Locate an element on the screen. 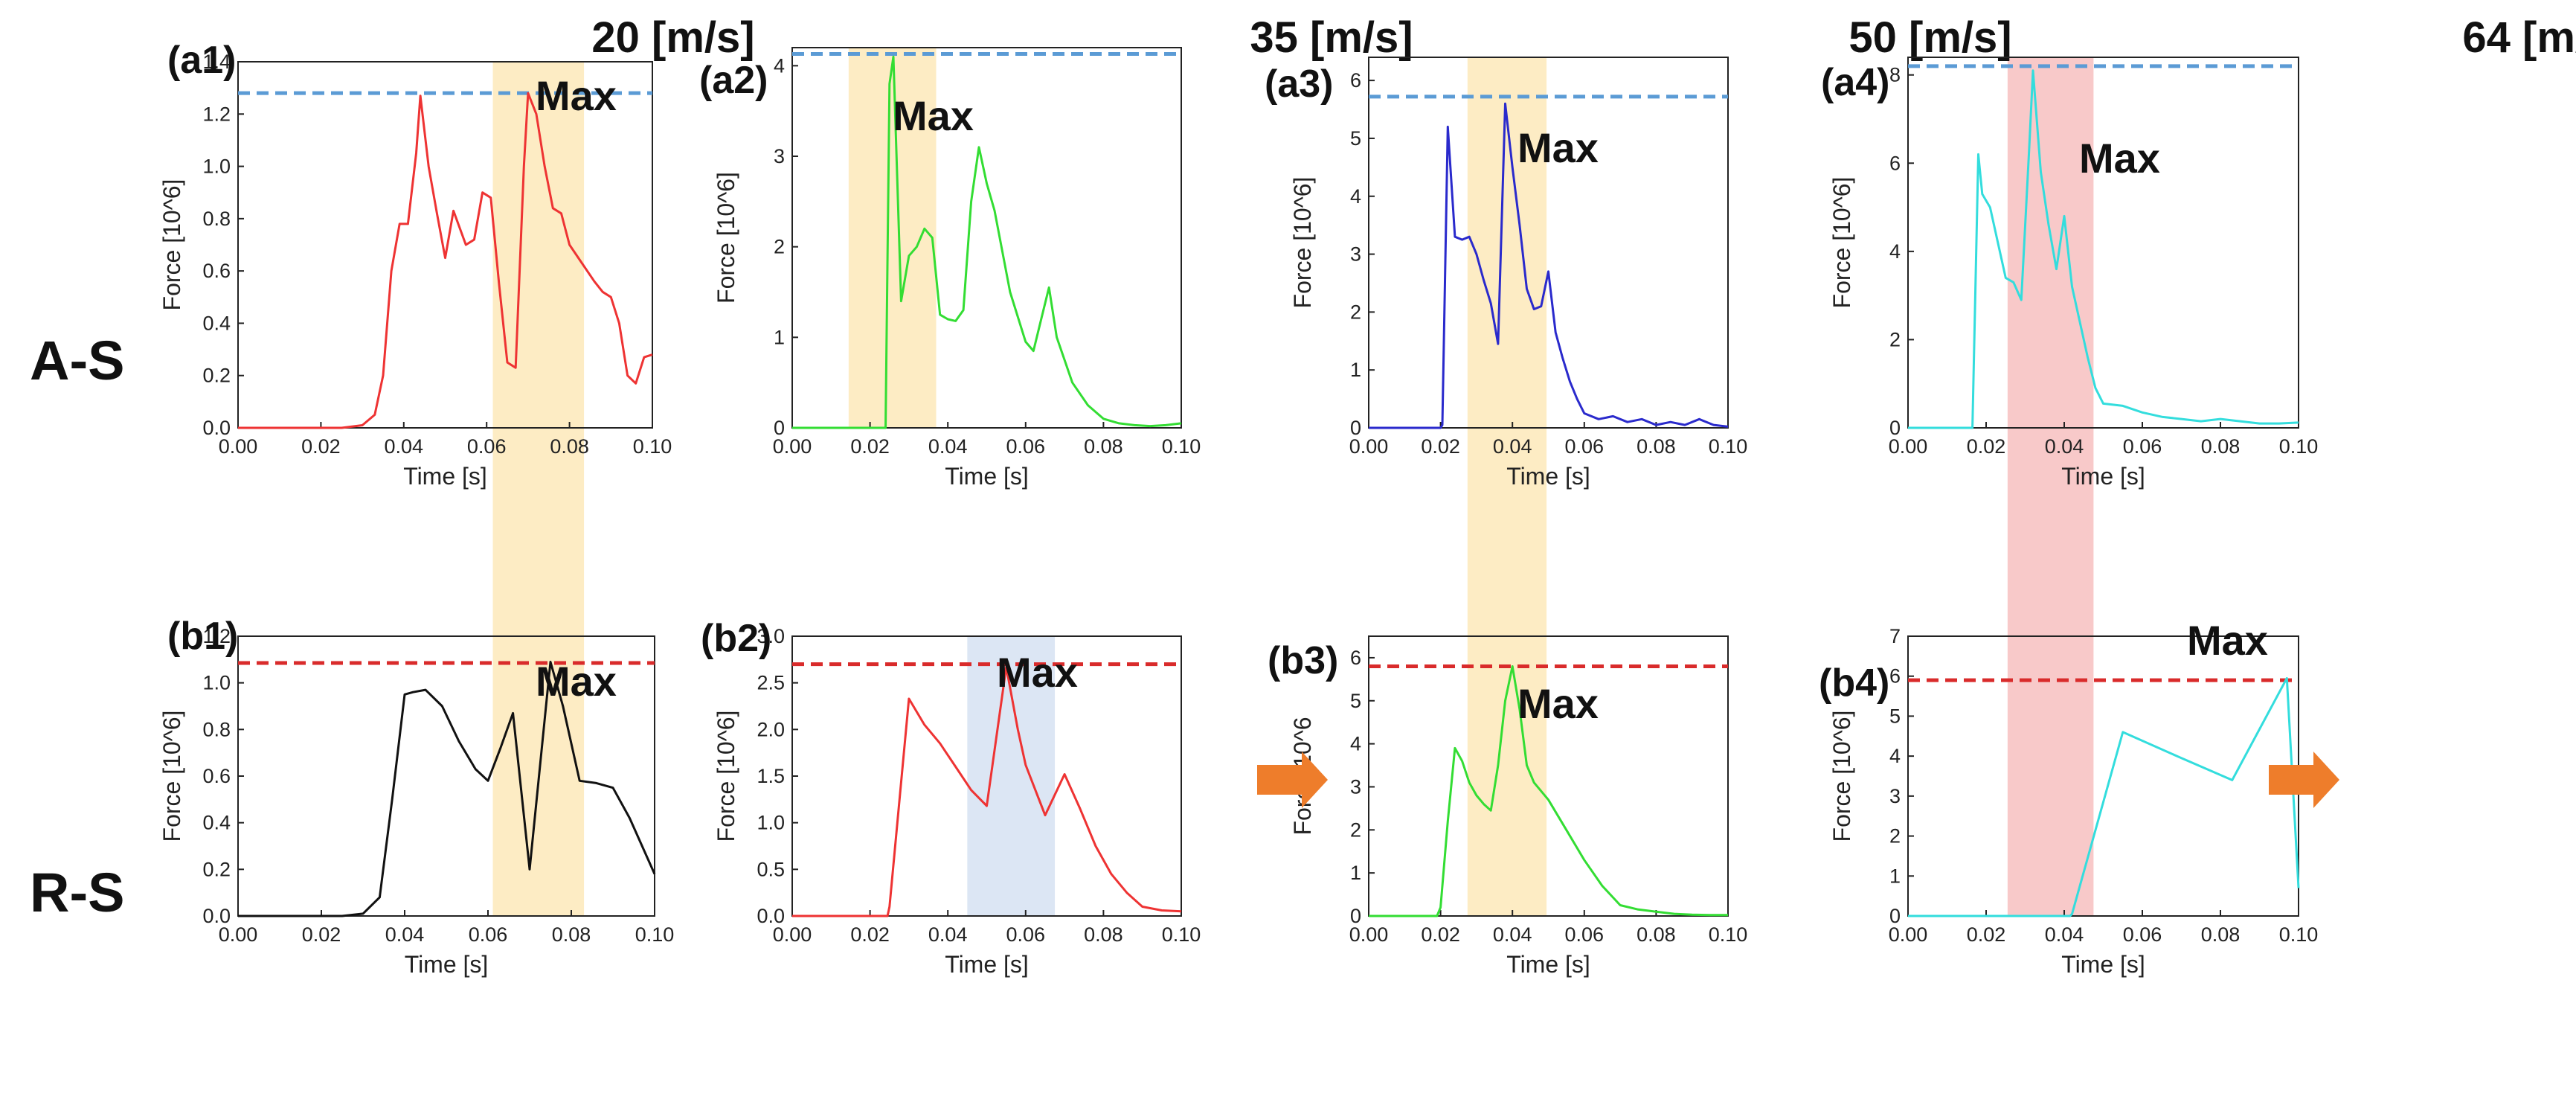 The width and height of the screenshot is (2576, 1102). y-tick-label: 0.0 is located at coordinates (771, 916).